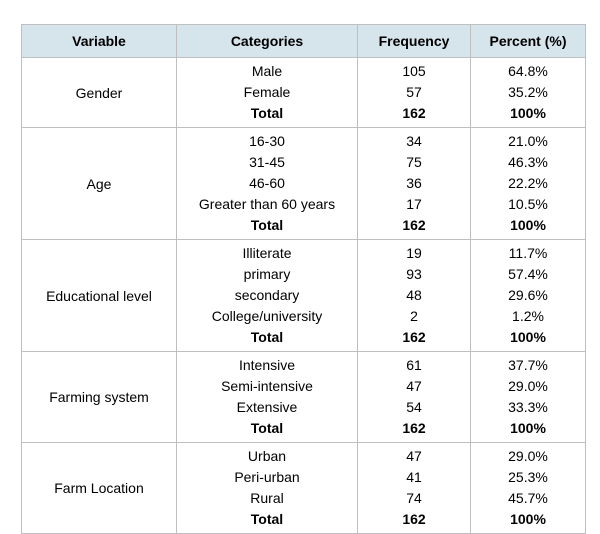  Describe the element at coordinates (267, 397) in the screenshot. I see `category-cell: Intensive Semi-intensive Extensive Total` at that location.